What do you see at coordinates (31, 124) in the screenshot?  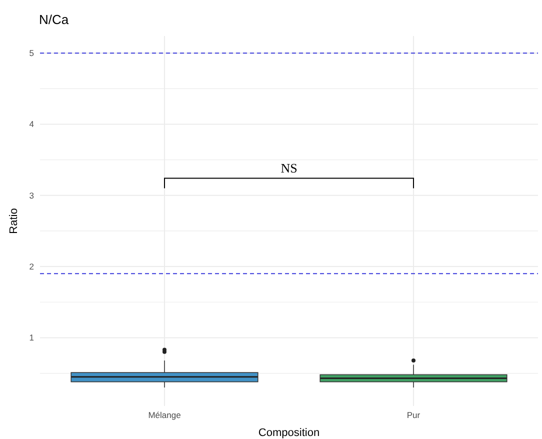 I see `y-tick-label: 4` at bounding box center [31, 124].